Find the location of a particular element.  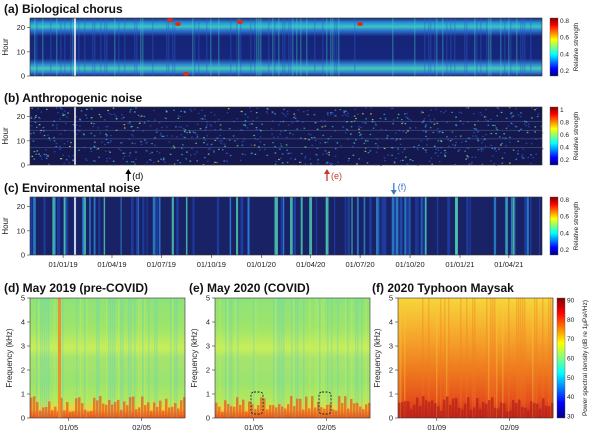

y-tick-label: 10 is located at coordinates (21, 230).